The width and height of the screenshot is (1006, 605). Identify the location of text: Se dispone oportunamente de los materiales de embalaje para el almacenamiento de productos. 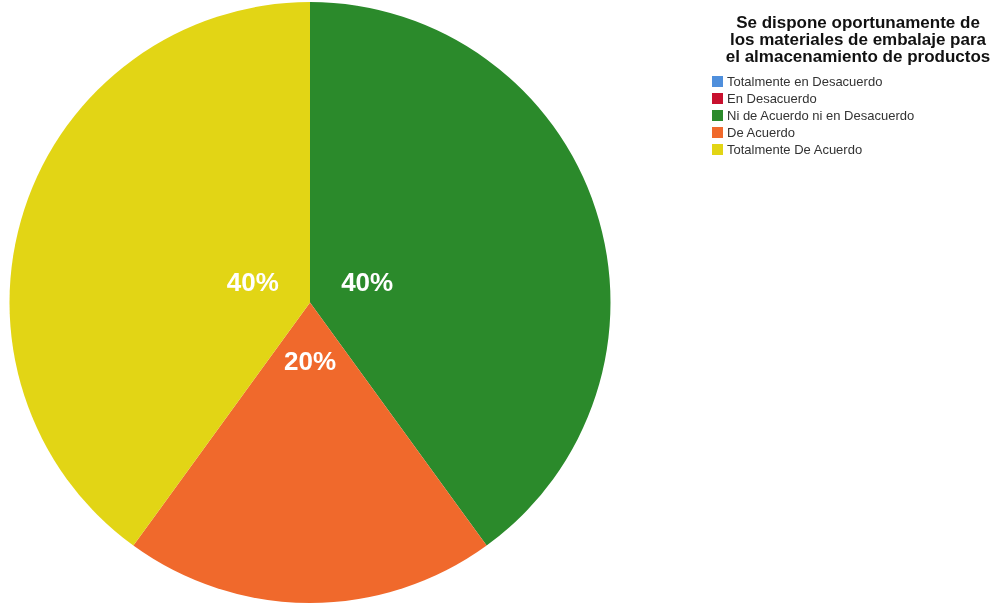
(858, 39).